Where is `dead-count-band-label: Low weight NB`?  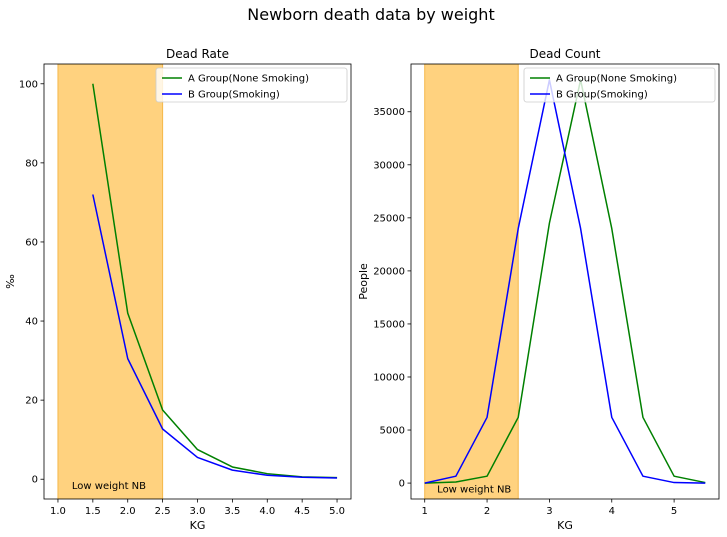
dead-count-band-label: Low weight NB is located at coordinates (474, 489).